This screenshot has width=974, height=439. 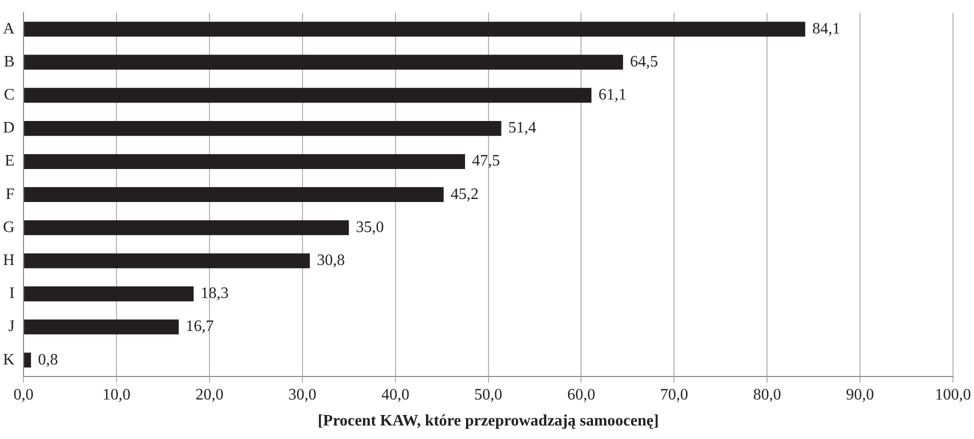 I want to click on y-tick-label: K, so click(x=8, y=359).